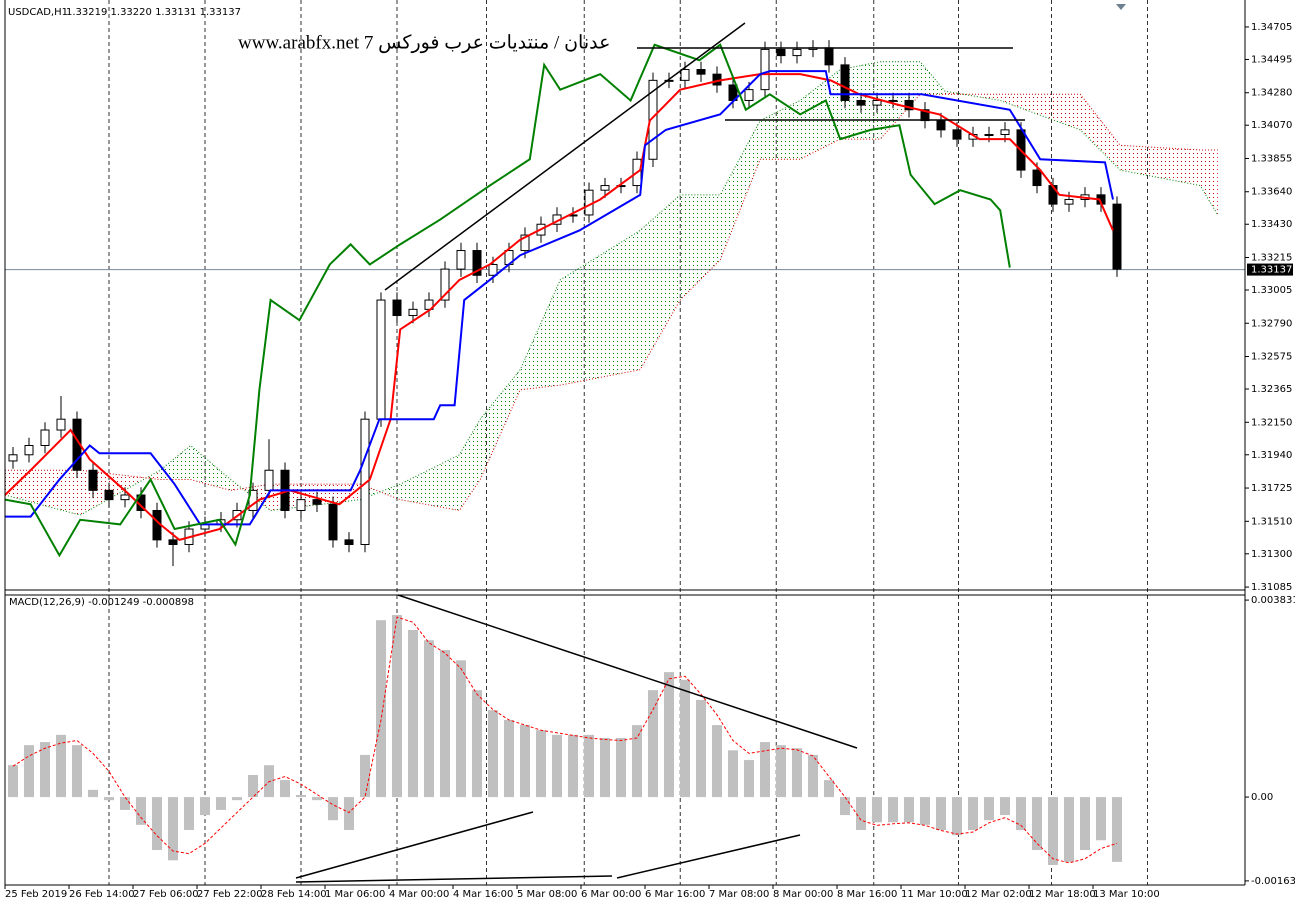 This screenshot has width=1295, height=907. What do you see at coordinates (565, 156) in the screenshot?
I see `trend-line` at bounding box center [565, 156].